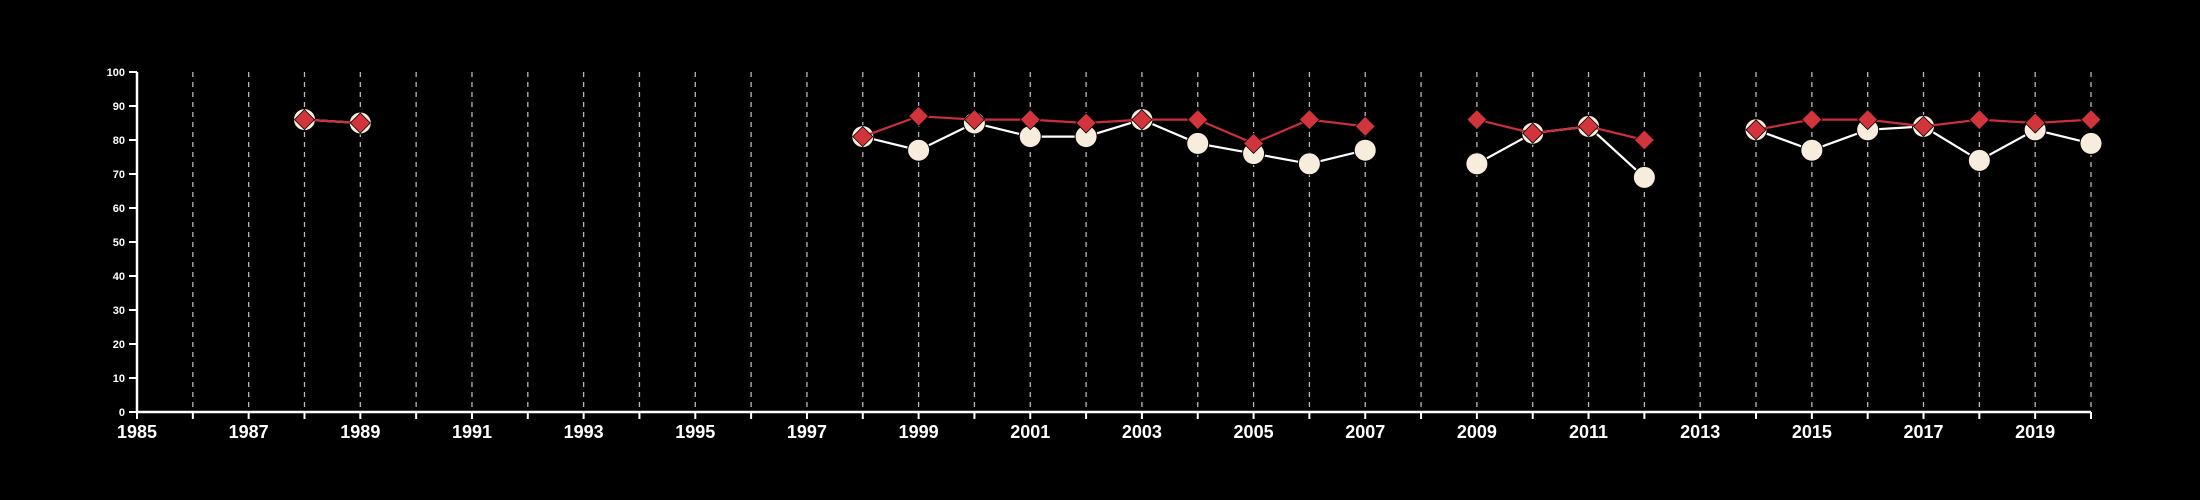 This screenshot has width=2200, height=500. I want to click on point-diamond-2002, so click(1086, 123).